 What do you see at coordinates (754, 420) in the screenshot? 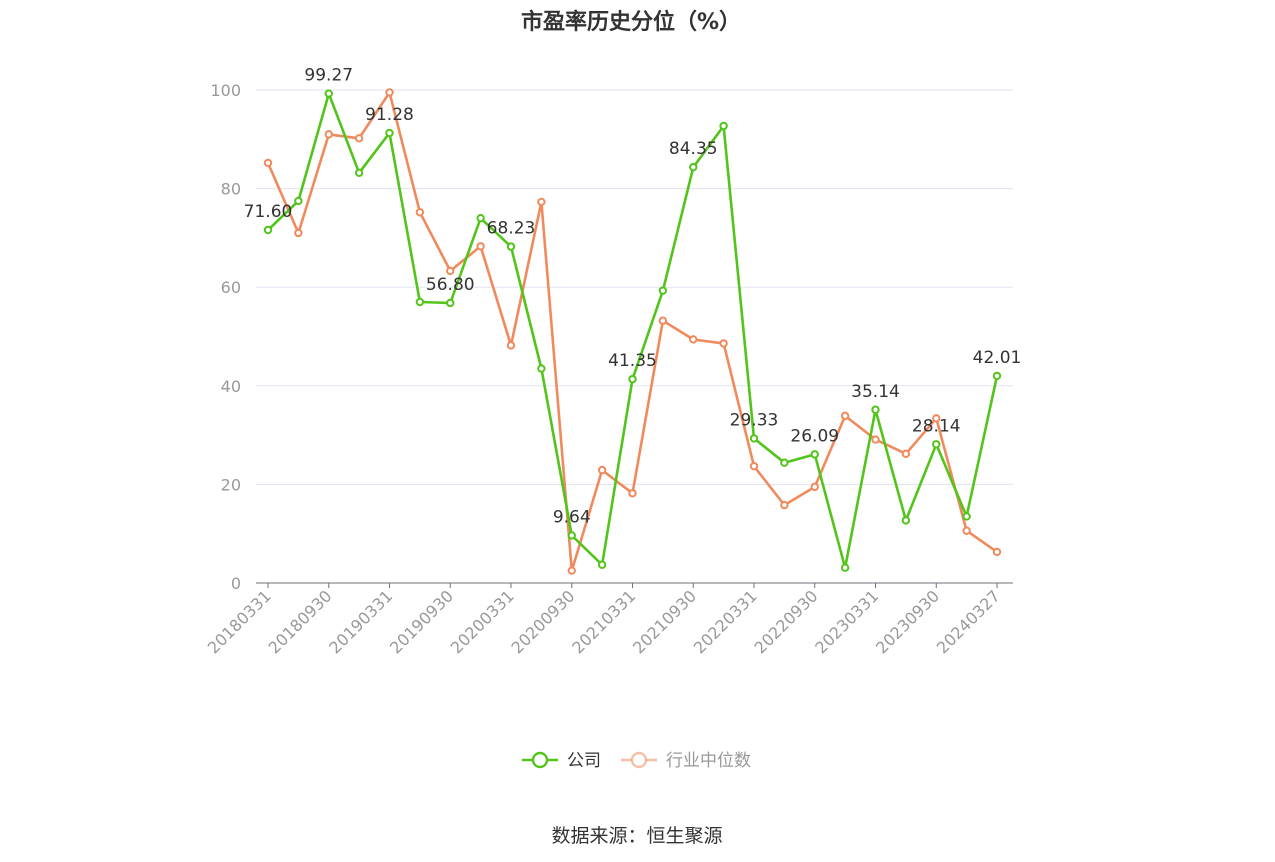
I see `data-label: 29.33` at bounding box center [754, 420].